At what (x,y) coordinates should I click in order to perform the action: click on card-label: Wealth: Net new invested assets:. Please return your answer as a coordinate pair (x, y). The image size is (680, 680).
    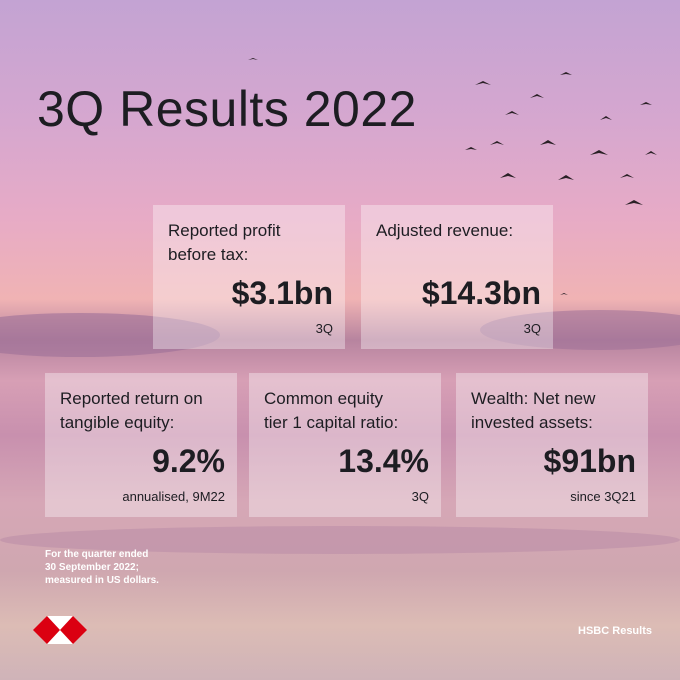
    Looking at the image, I should click on (552, 411).